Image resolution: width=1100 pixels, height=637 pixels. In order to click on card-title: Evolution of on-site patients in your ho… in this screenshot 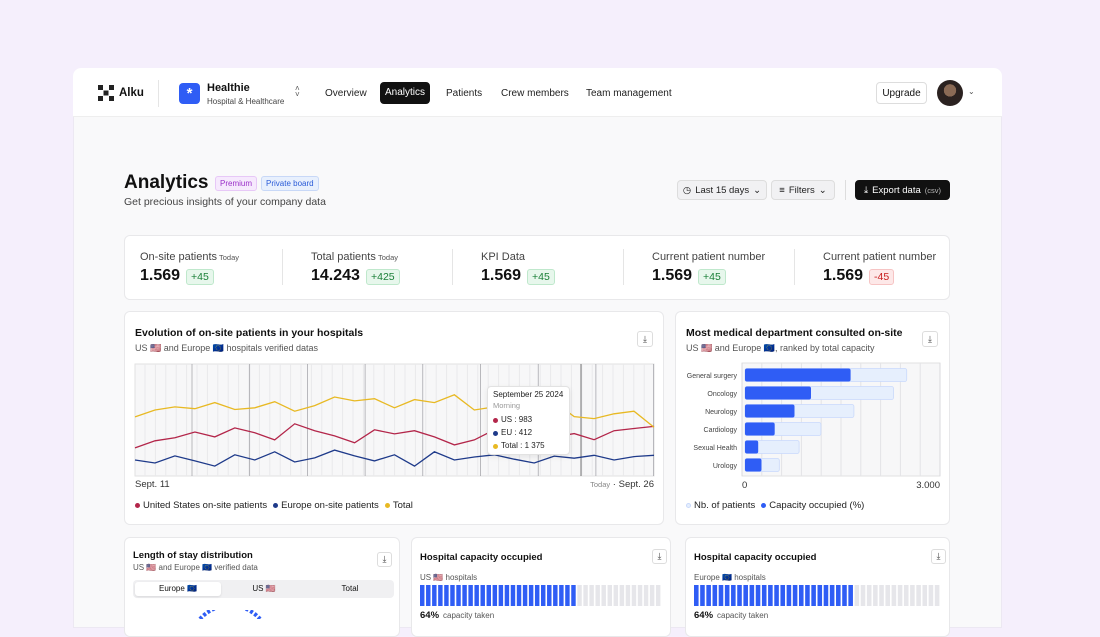, I will do `click(249, 333)`.